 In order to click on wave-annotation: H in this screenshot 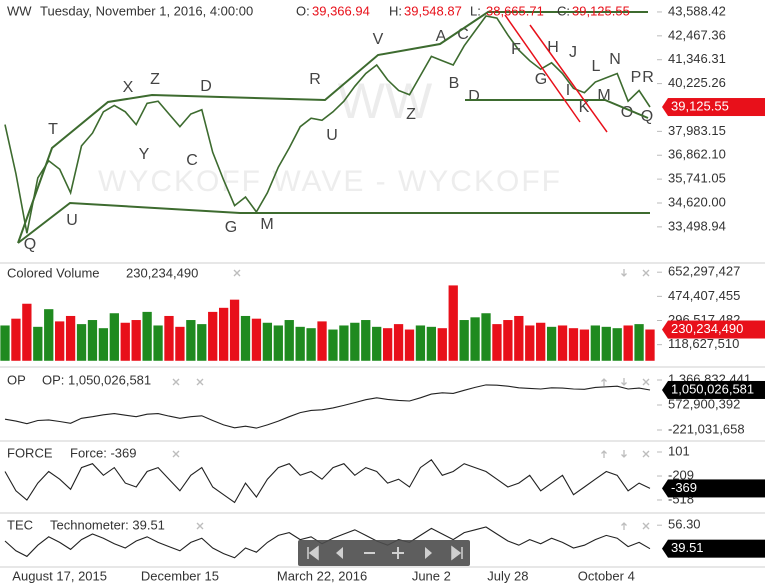, I will do `click(553, 47)`.